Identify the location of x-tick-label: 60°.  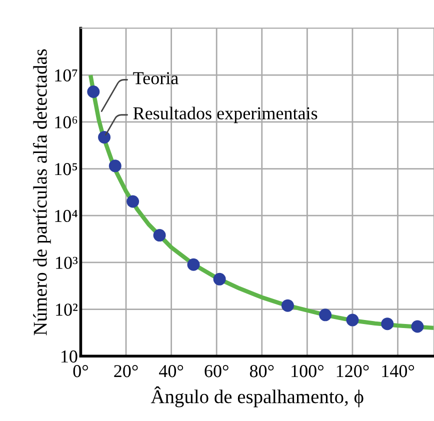
(216, 371).